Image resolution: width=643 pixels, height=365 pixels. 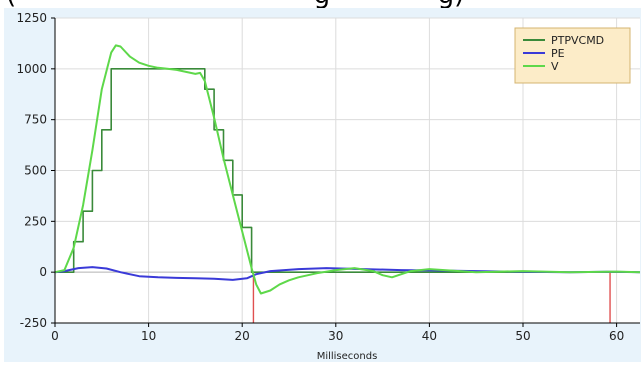 What do you see at coordinates (235, 4) in the screenshot?
I see `cropped-top-caption-text: ( g g)` at bounding box center [235, 4].